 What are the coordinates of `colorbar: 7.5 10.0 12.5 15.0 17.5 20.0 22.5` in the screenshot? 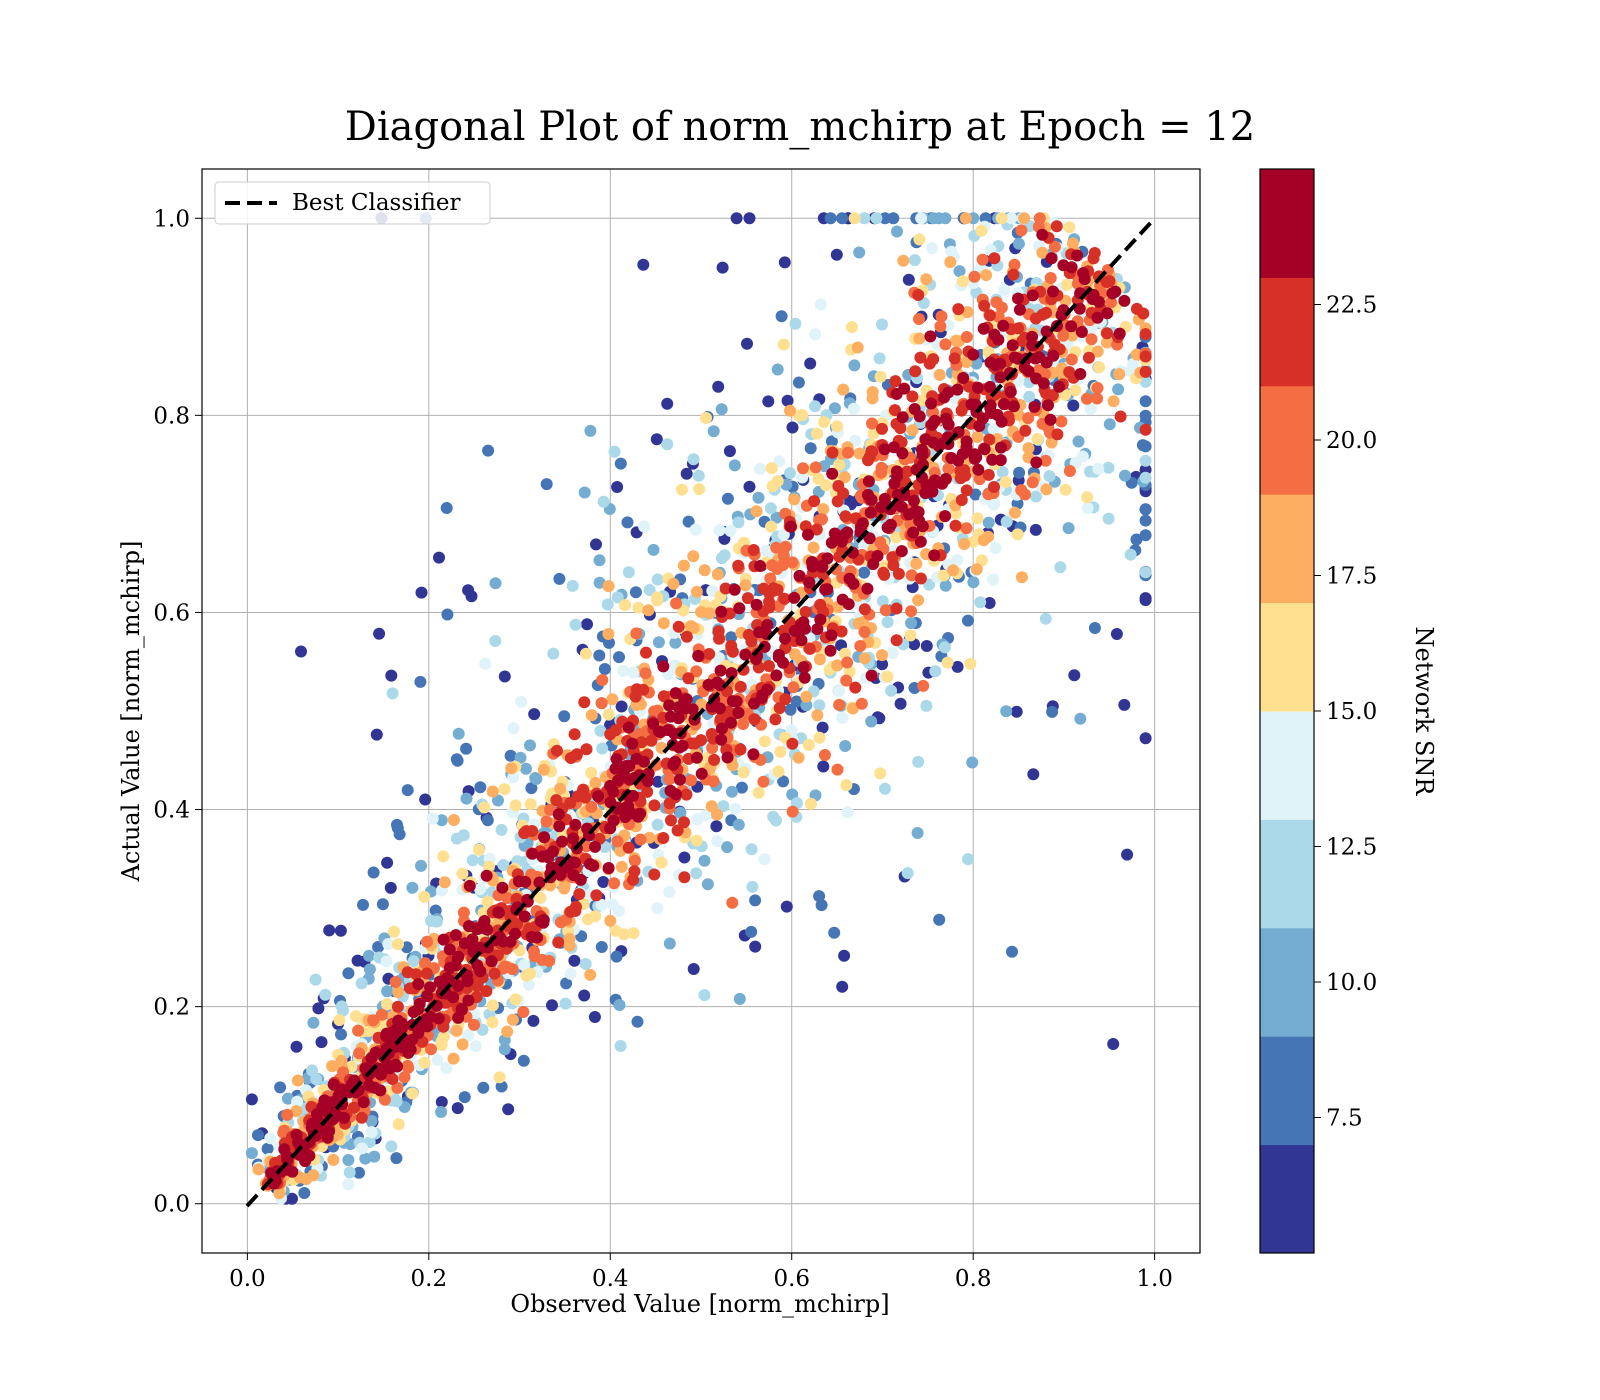 It's located at (1318, 711).